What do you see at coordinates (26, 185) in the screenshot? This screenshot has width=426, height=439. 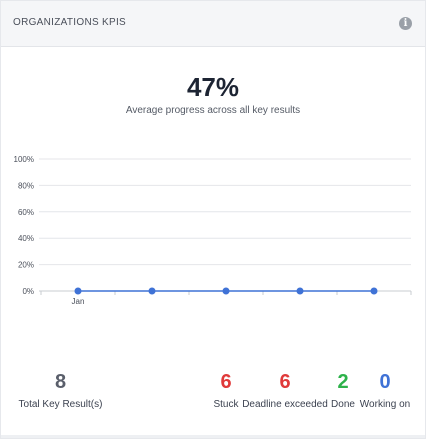 I see `y-tick-label: 80%` at bounding box center [26, 185].